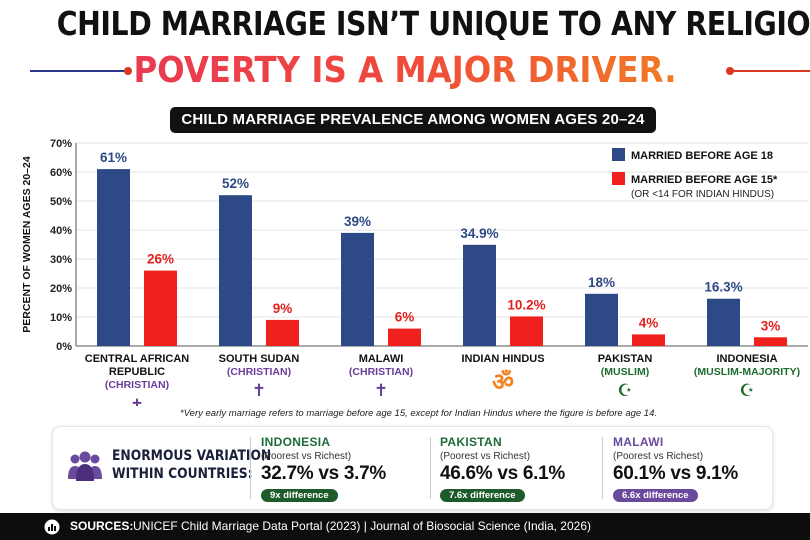 This screenshot has height=540, width=810. What do you see at coordinates (323, 473) in the screenshot?
I see `country-values: 32.7% vs 3.7%` at bounding box center [323, 473].